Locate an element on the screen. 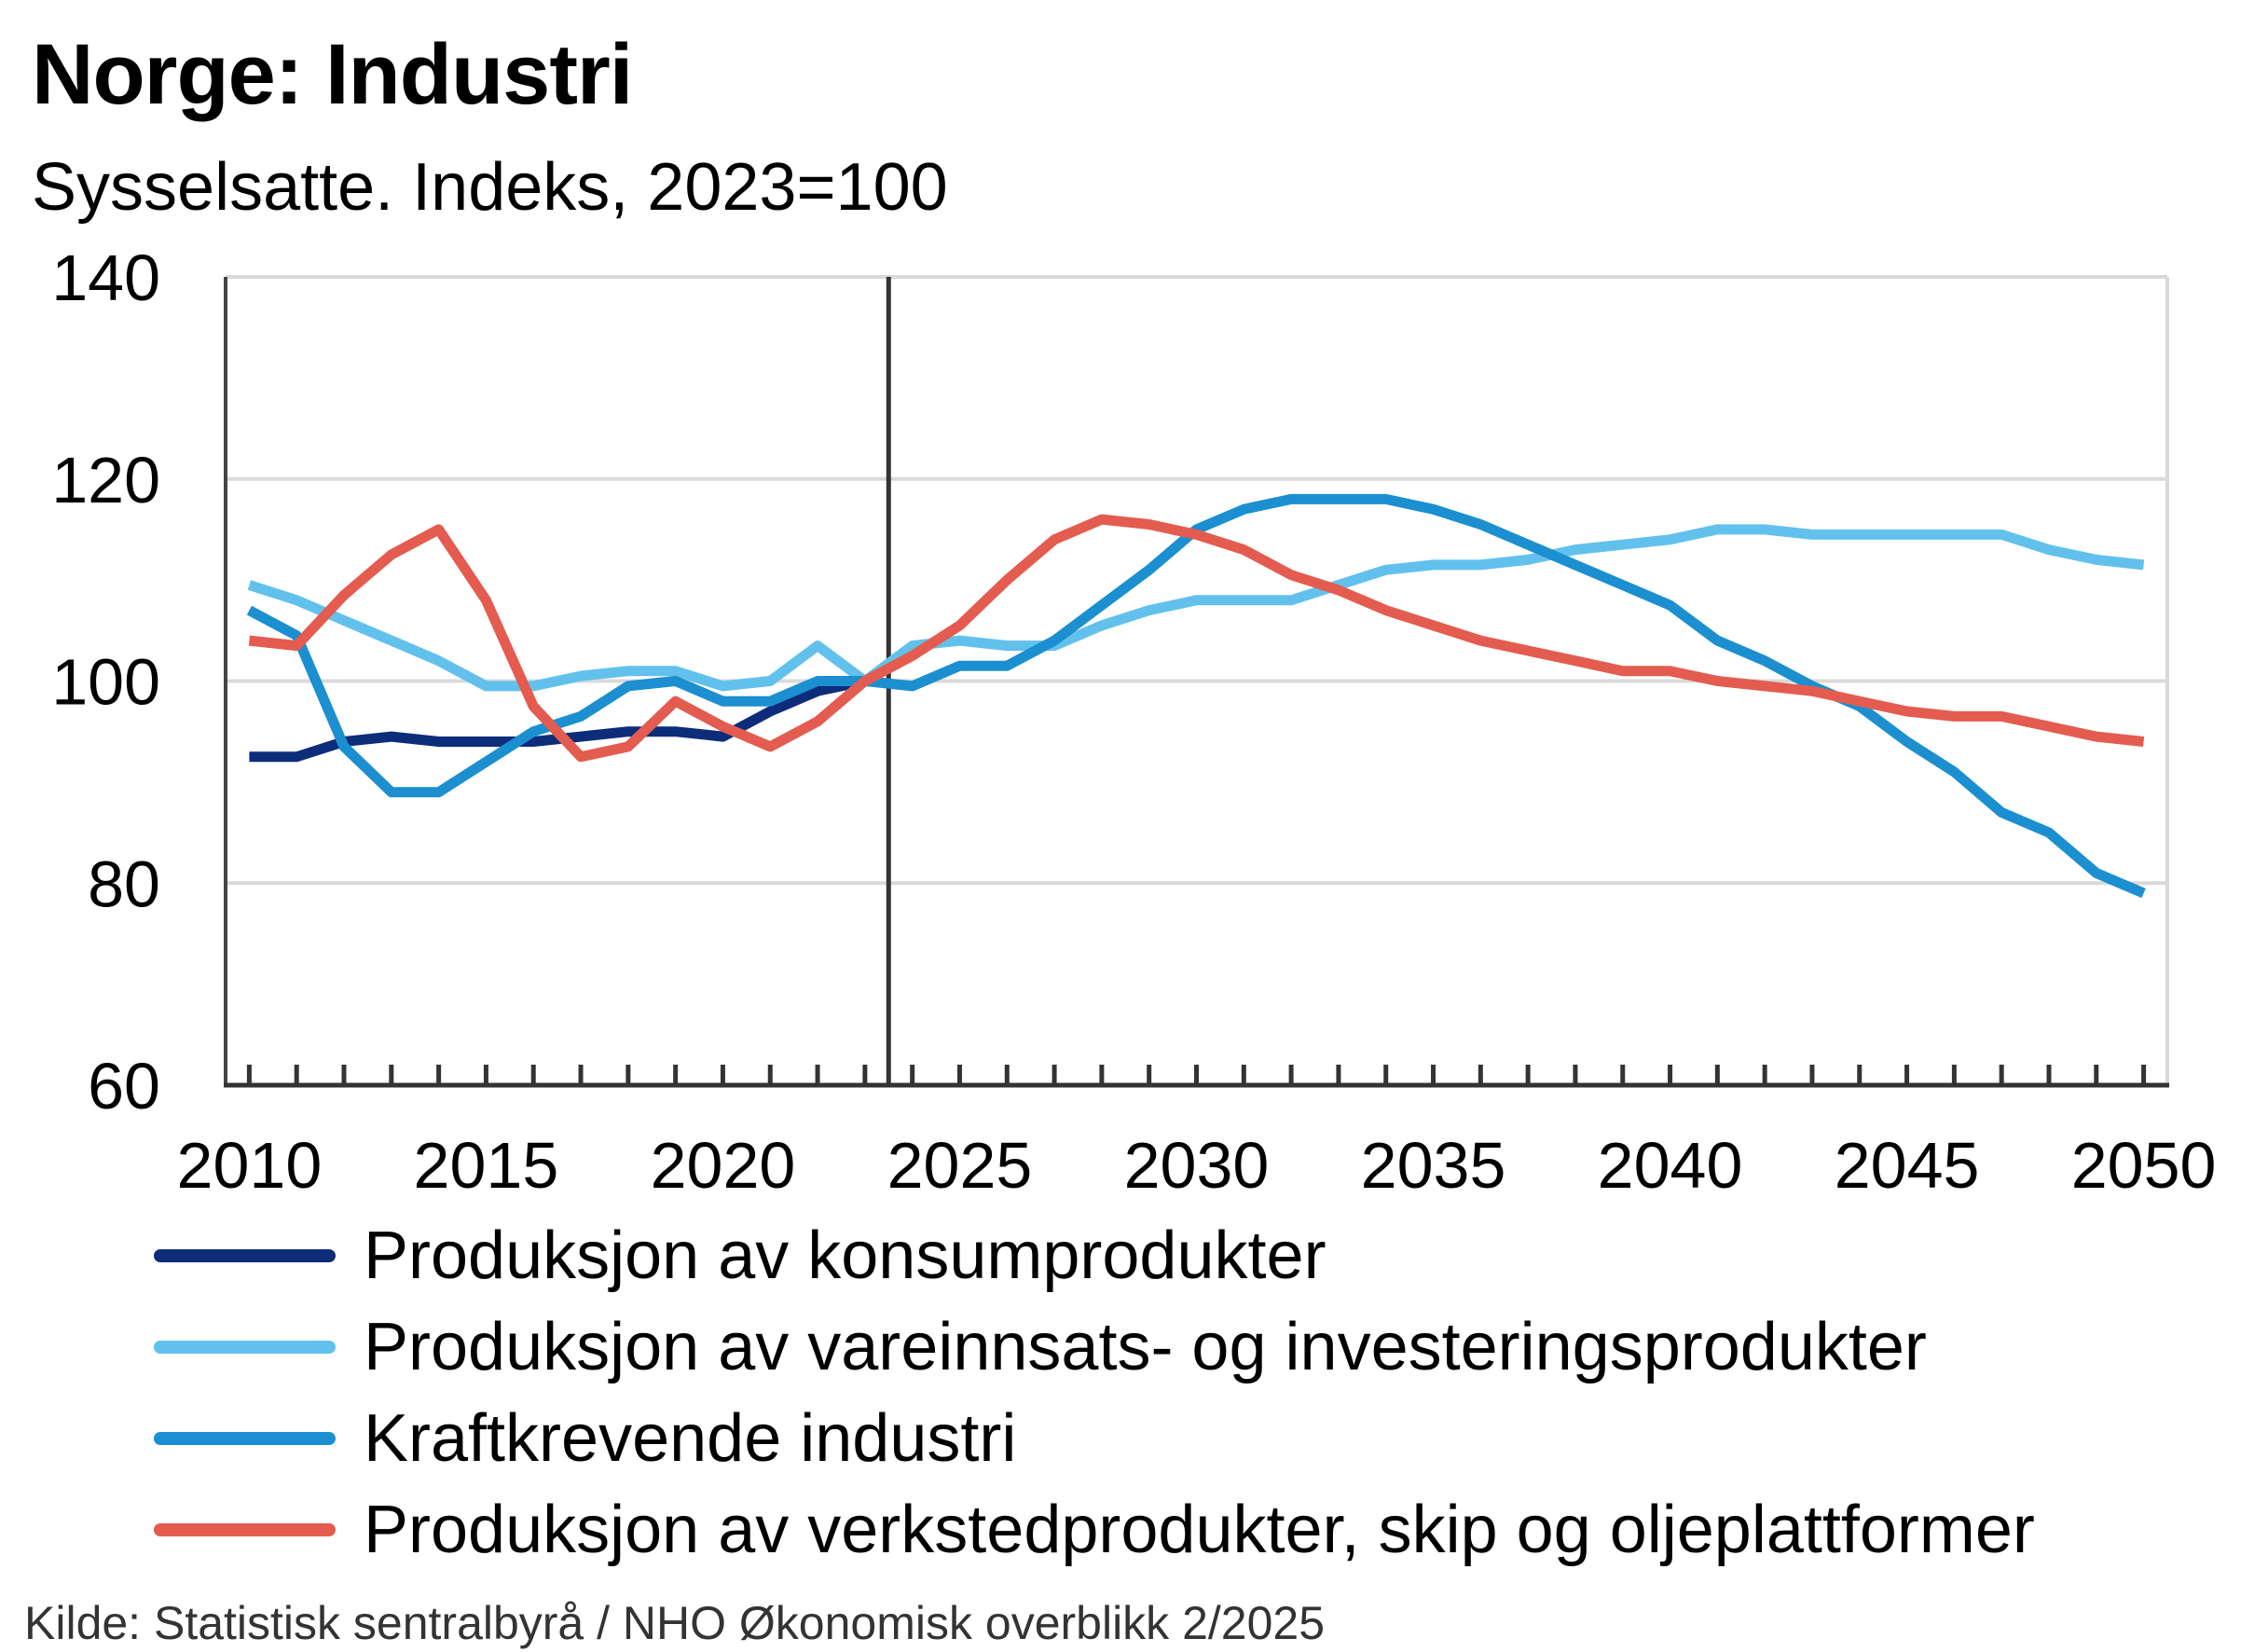 This screenshot has width=2268, height=1652. legend-swatch-verkstedprodukter is located at coordinates (245, 1530).